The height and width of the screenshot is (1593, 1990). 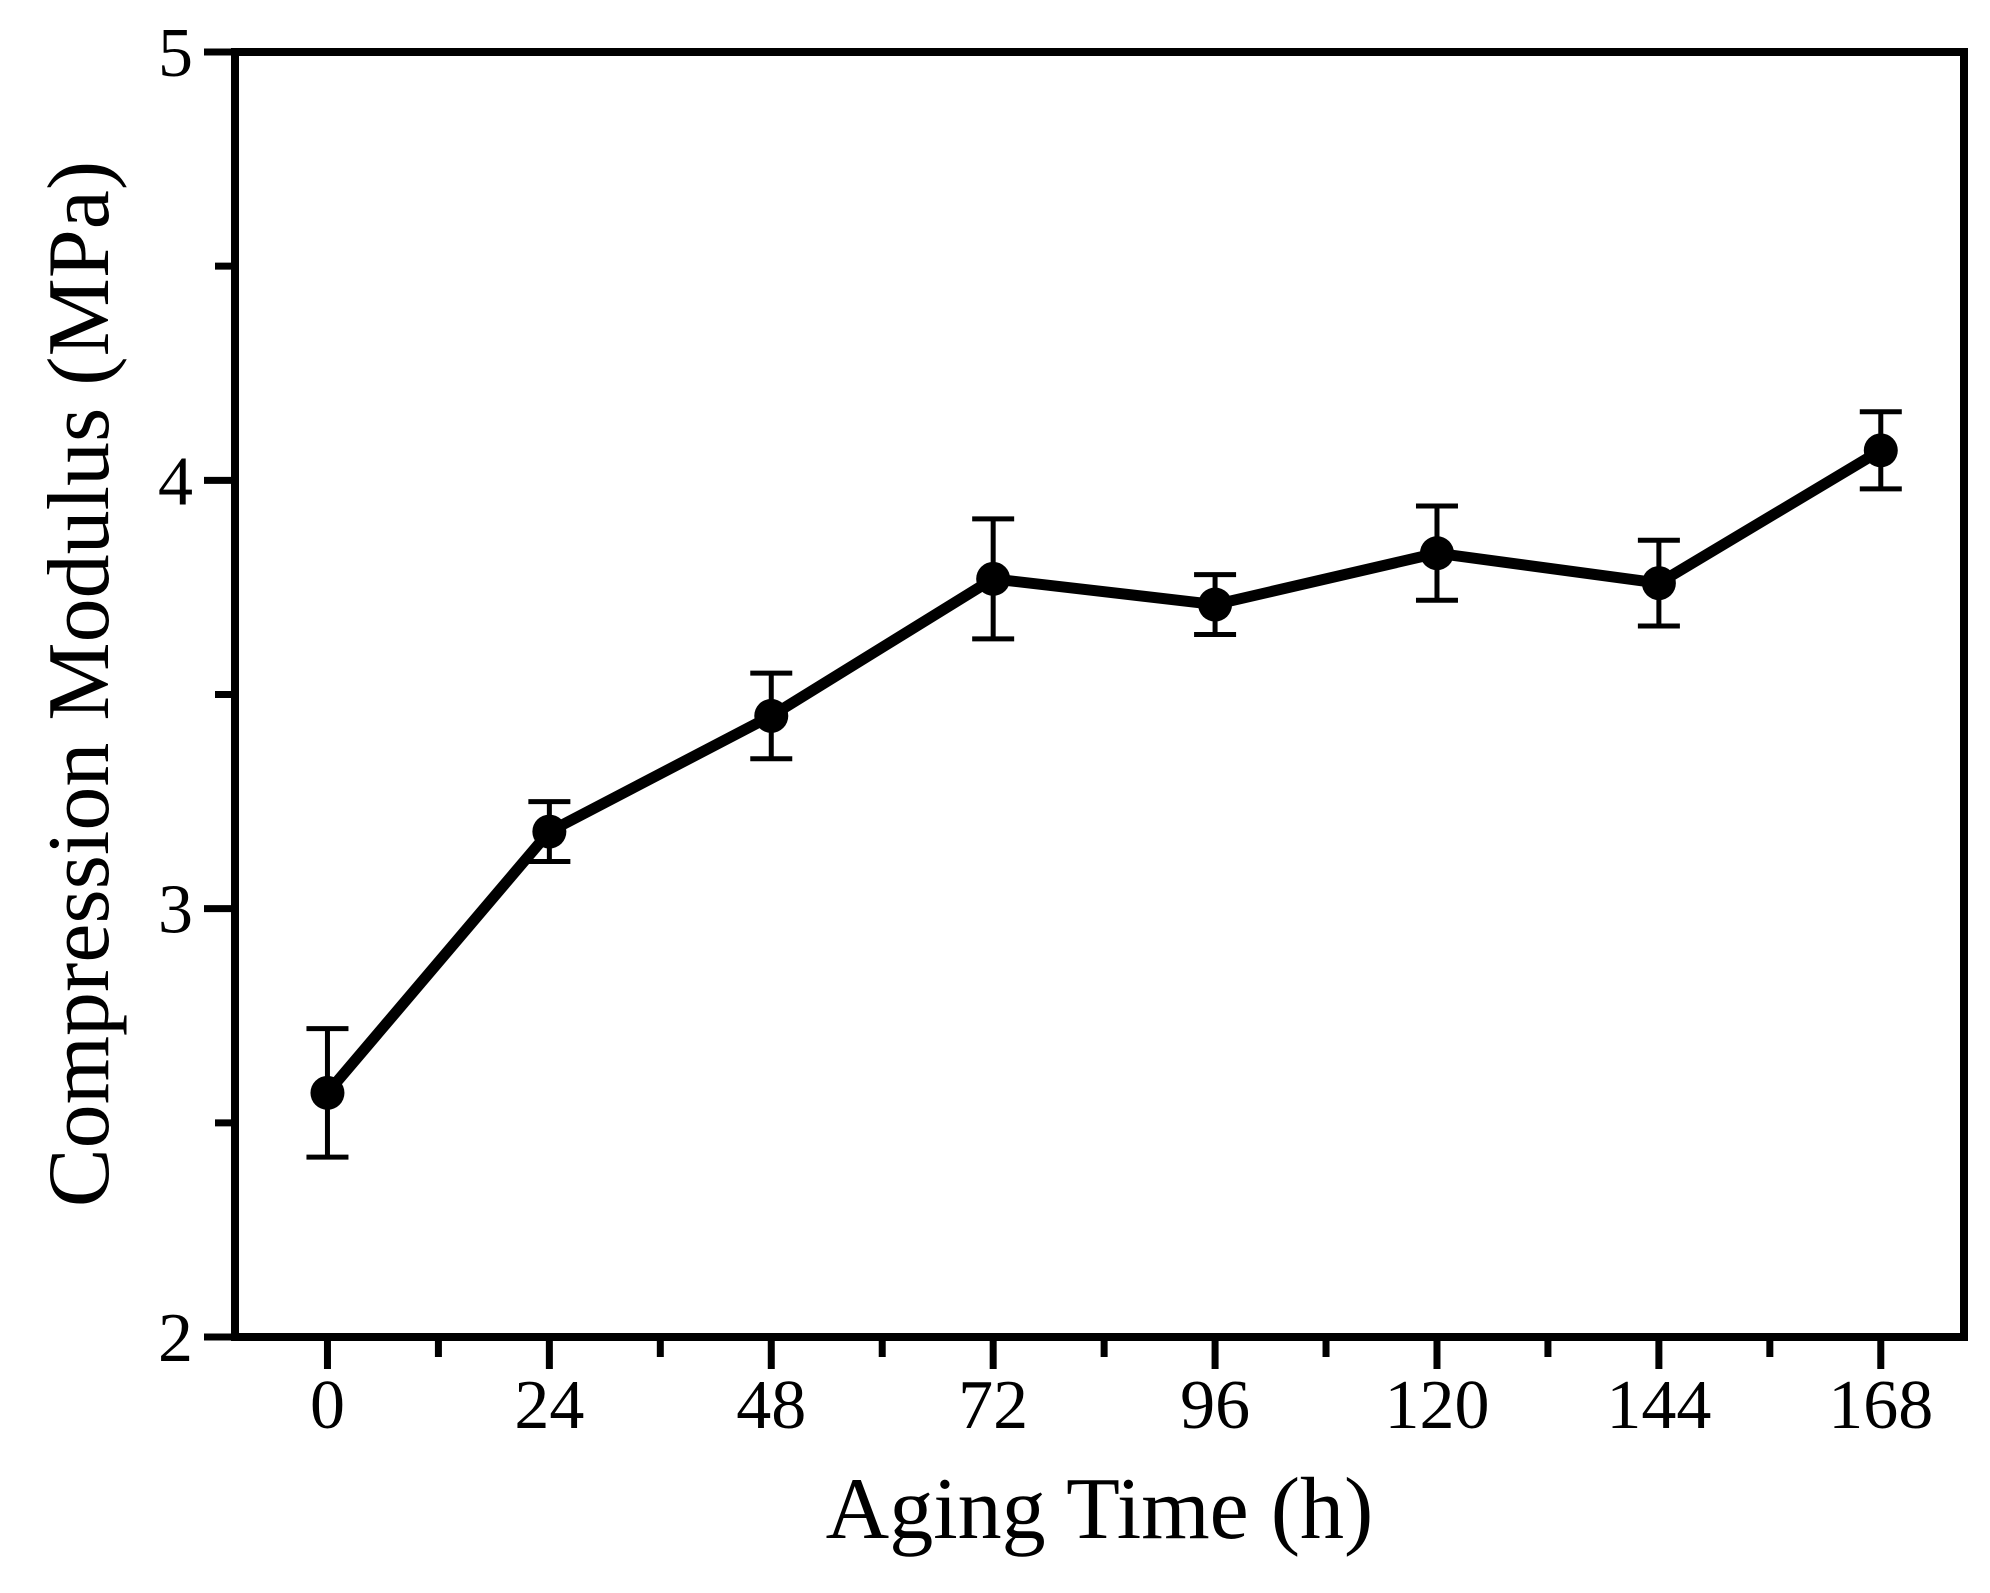 What do you see at coordinates (1099, 1509) in the screenshot?
I see `x-axis-title: Aging Time (h)` at bounding box center [1099, 1509].